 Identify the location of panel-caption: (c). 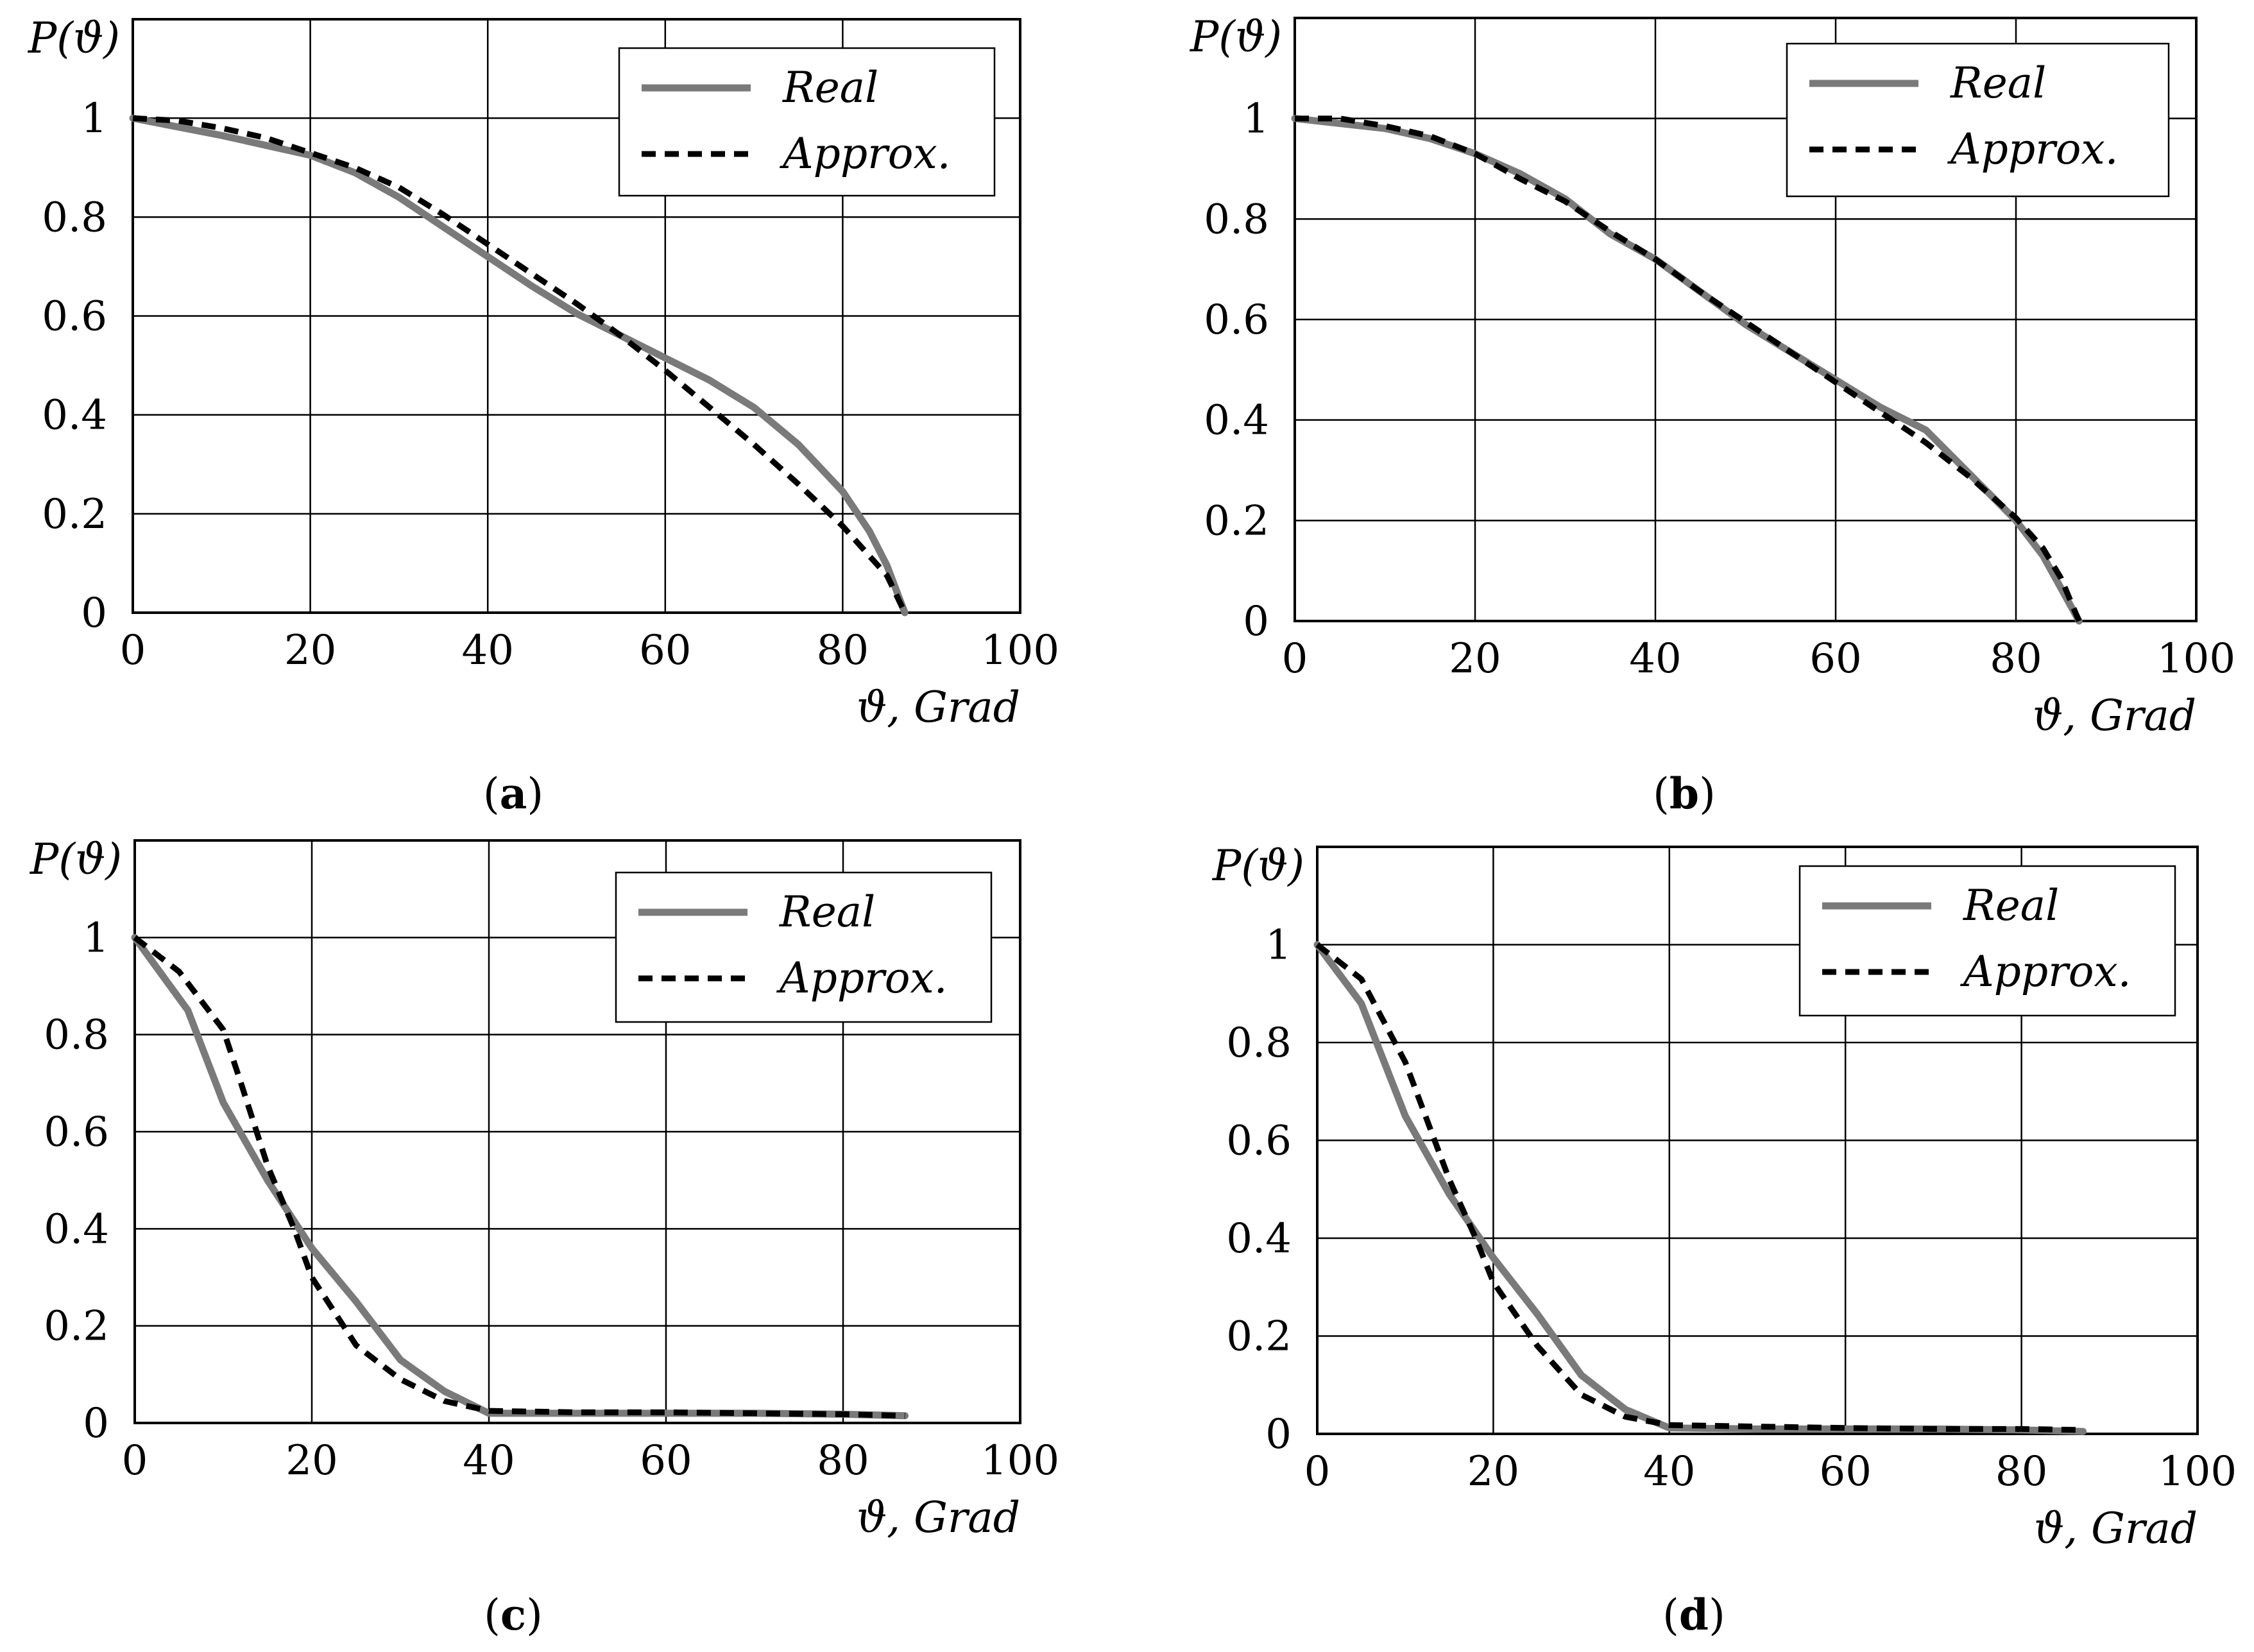
(513, 1615).